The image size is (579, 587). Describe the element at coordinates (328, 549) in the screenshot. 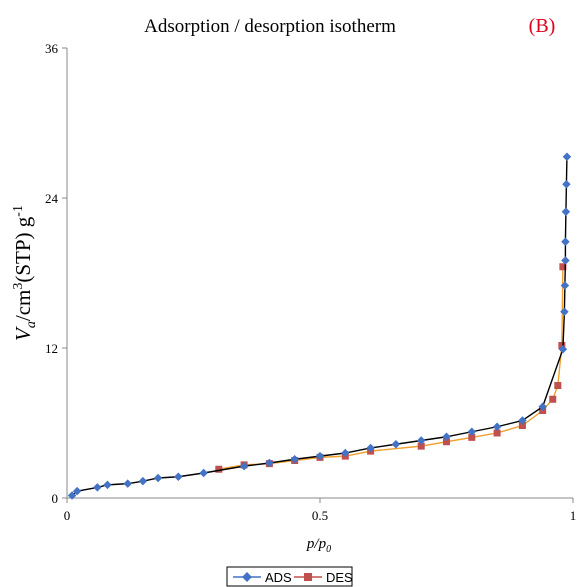

I see `x-axis-label-sub: 0` at that location.